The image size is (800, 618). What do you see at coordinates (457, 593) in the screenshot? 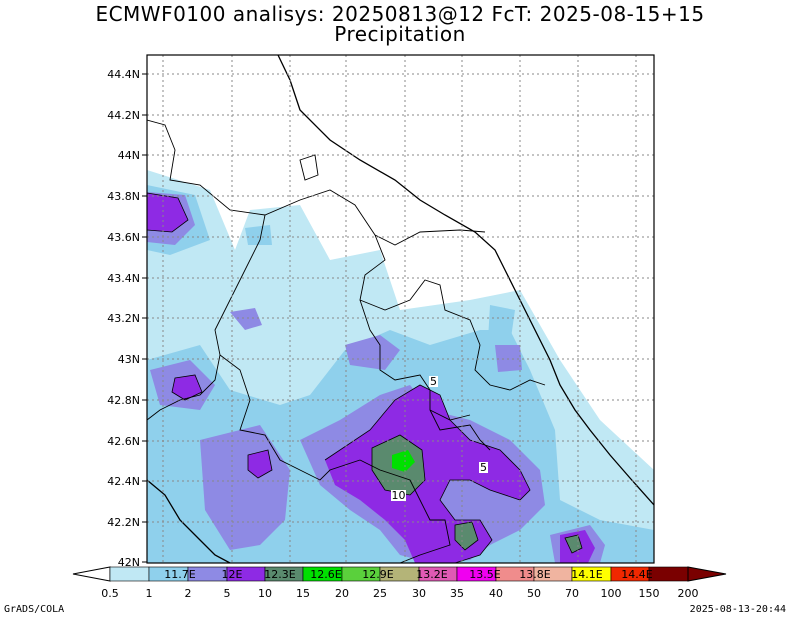
I see `colorbar-value: 35` at bounding box center [457, 593].